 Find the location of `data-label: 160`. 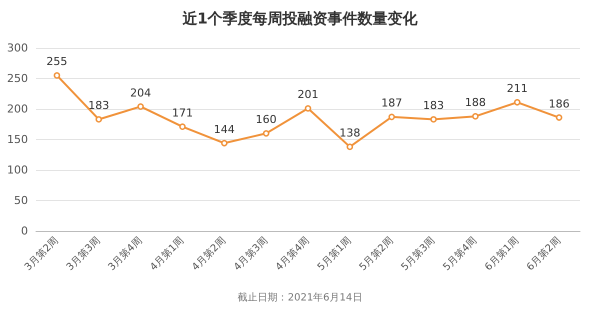

data-label: 160 is located at coordinates (266, 119).